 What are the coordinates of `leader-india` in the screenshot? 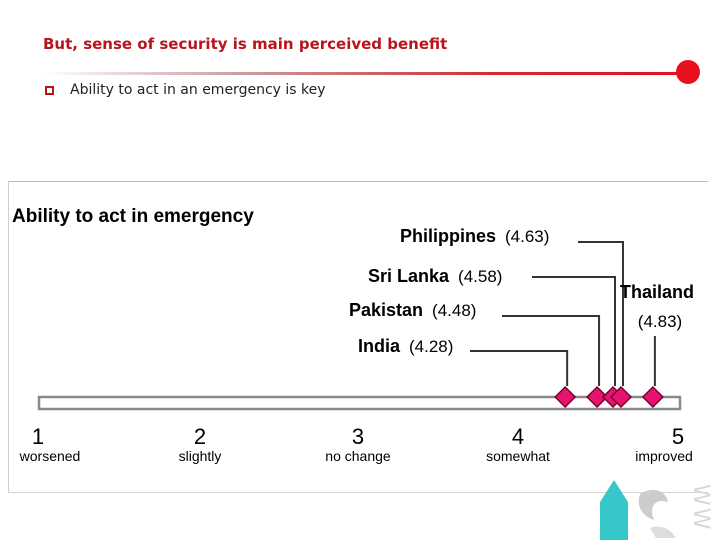 It's located at (519, 368).